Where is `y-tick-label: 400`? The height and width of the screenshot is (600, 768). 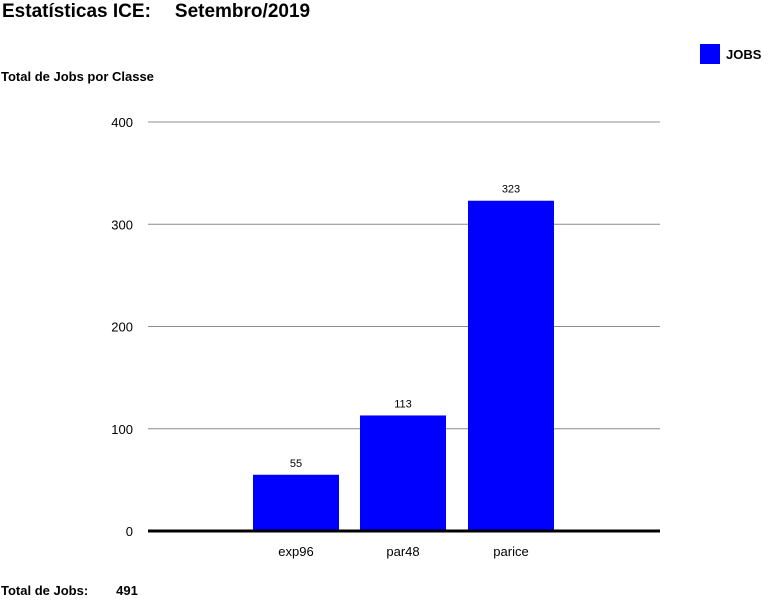
y-tick-label: 400 is located at coordinates (122, 122).